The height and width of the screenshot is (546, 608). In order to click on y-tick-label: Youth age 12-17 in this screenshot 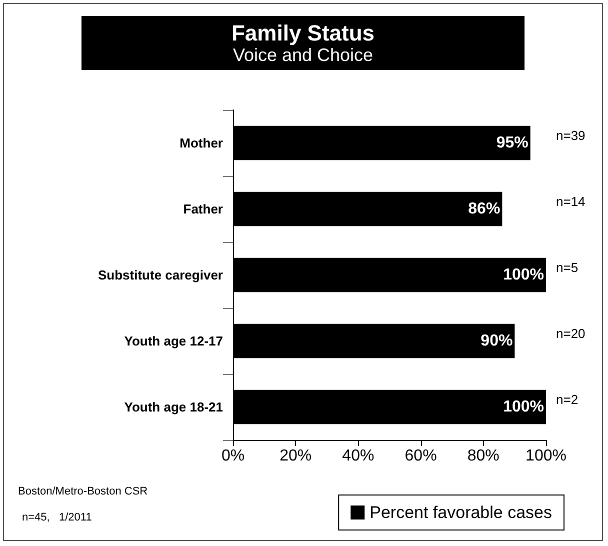, I will do `click(173, 341)`.